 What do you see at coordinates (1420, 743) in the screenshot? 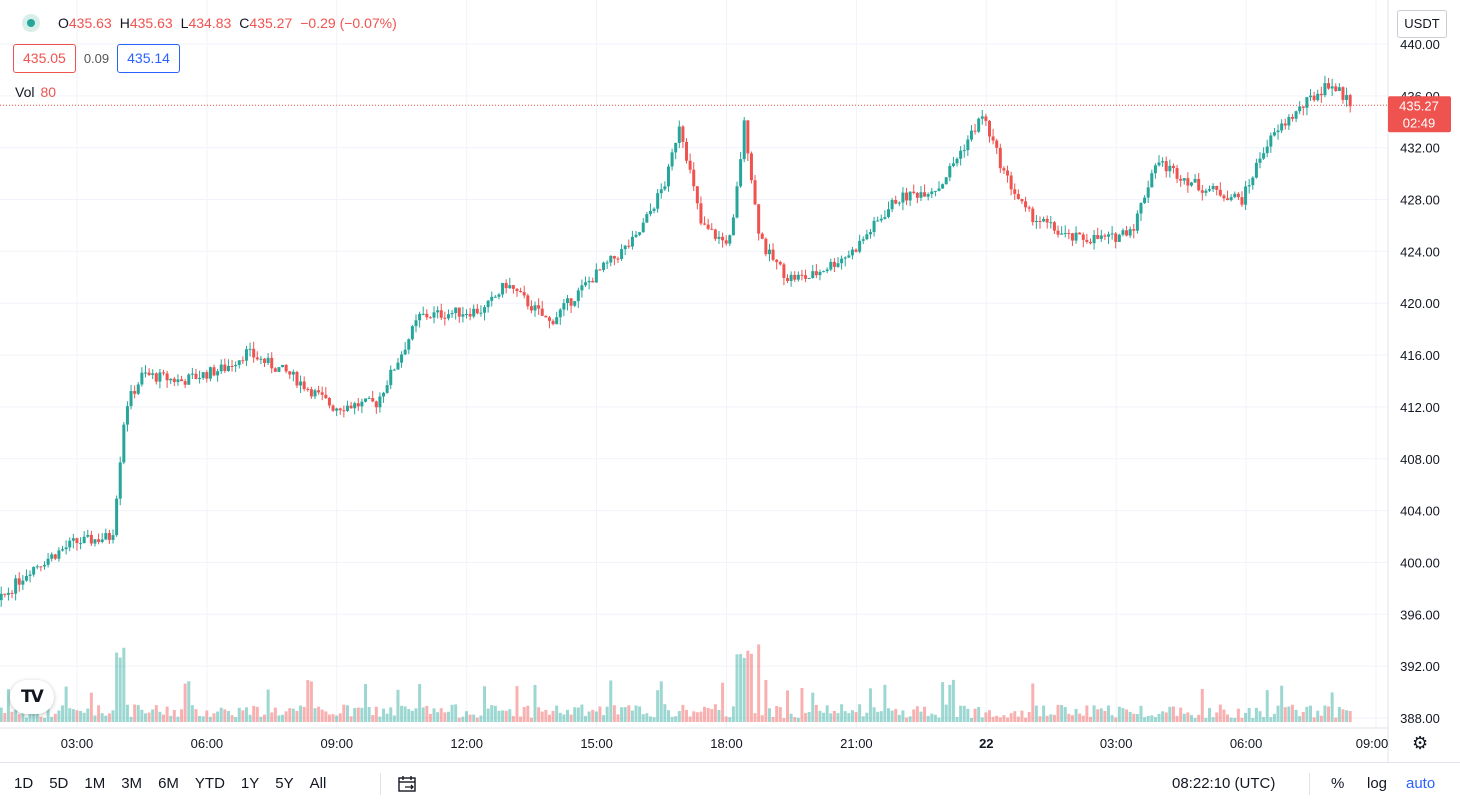
I see `settings-gear-icon: ⚙` at bounding box center [1420, 743].